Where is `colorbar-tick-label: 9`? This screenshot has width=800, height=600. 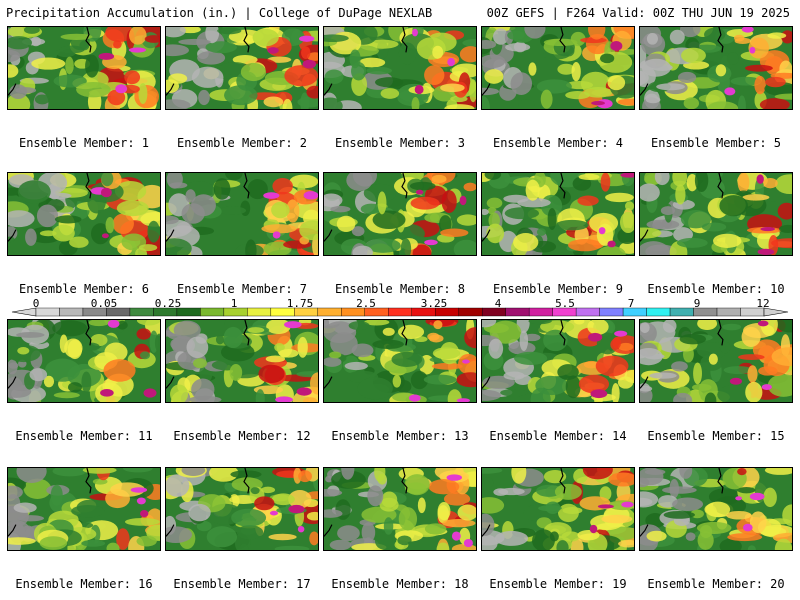
colorbar-tick-label: 9 is located at coordinates (697, 303).